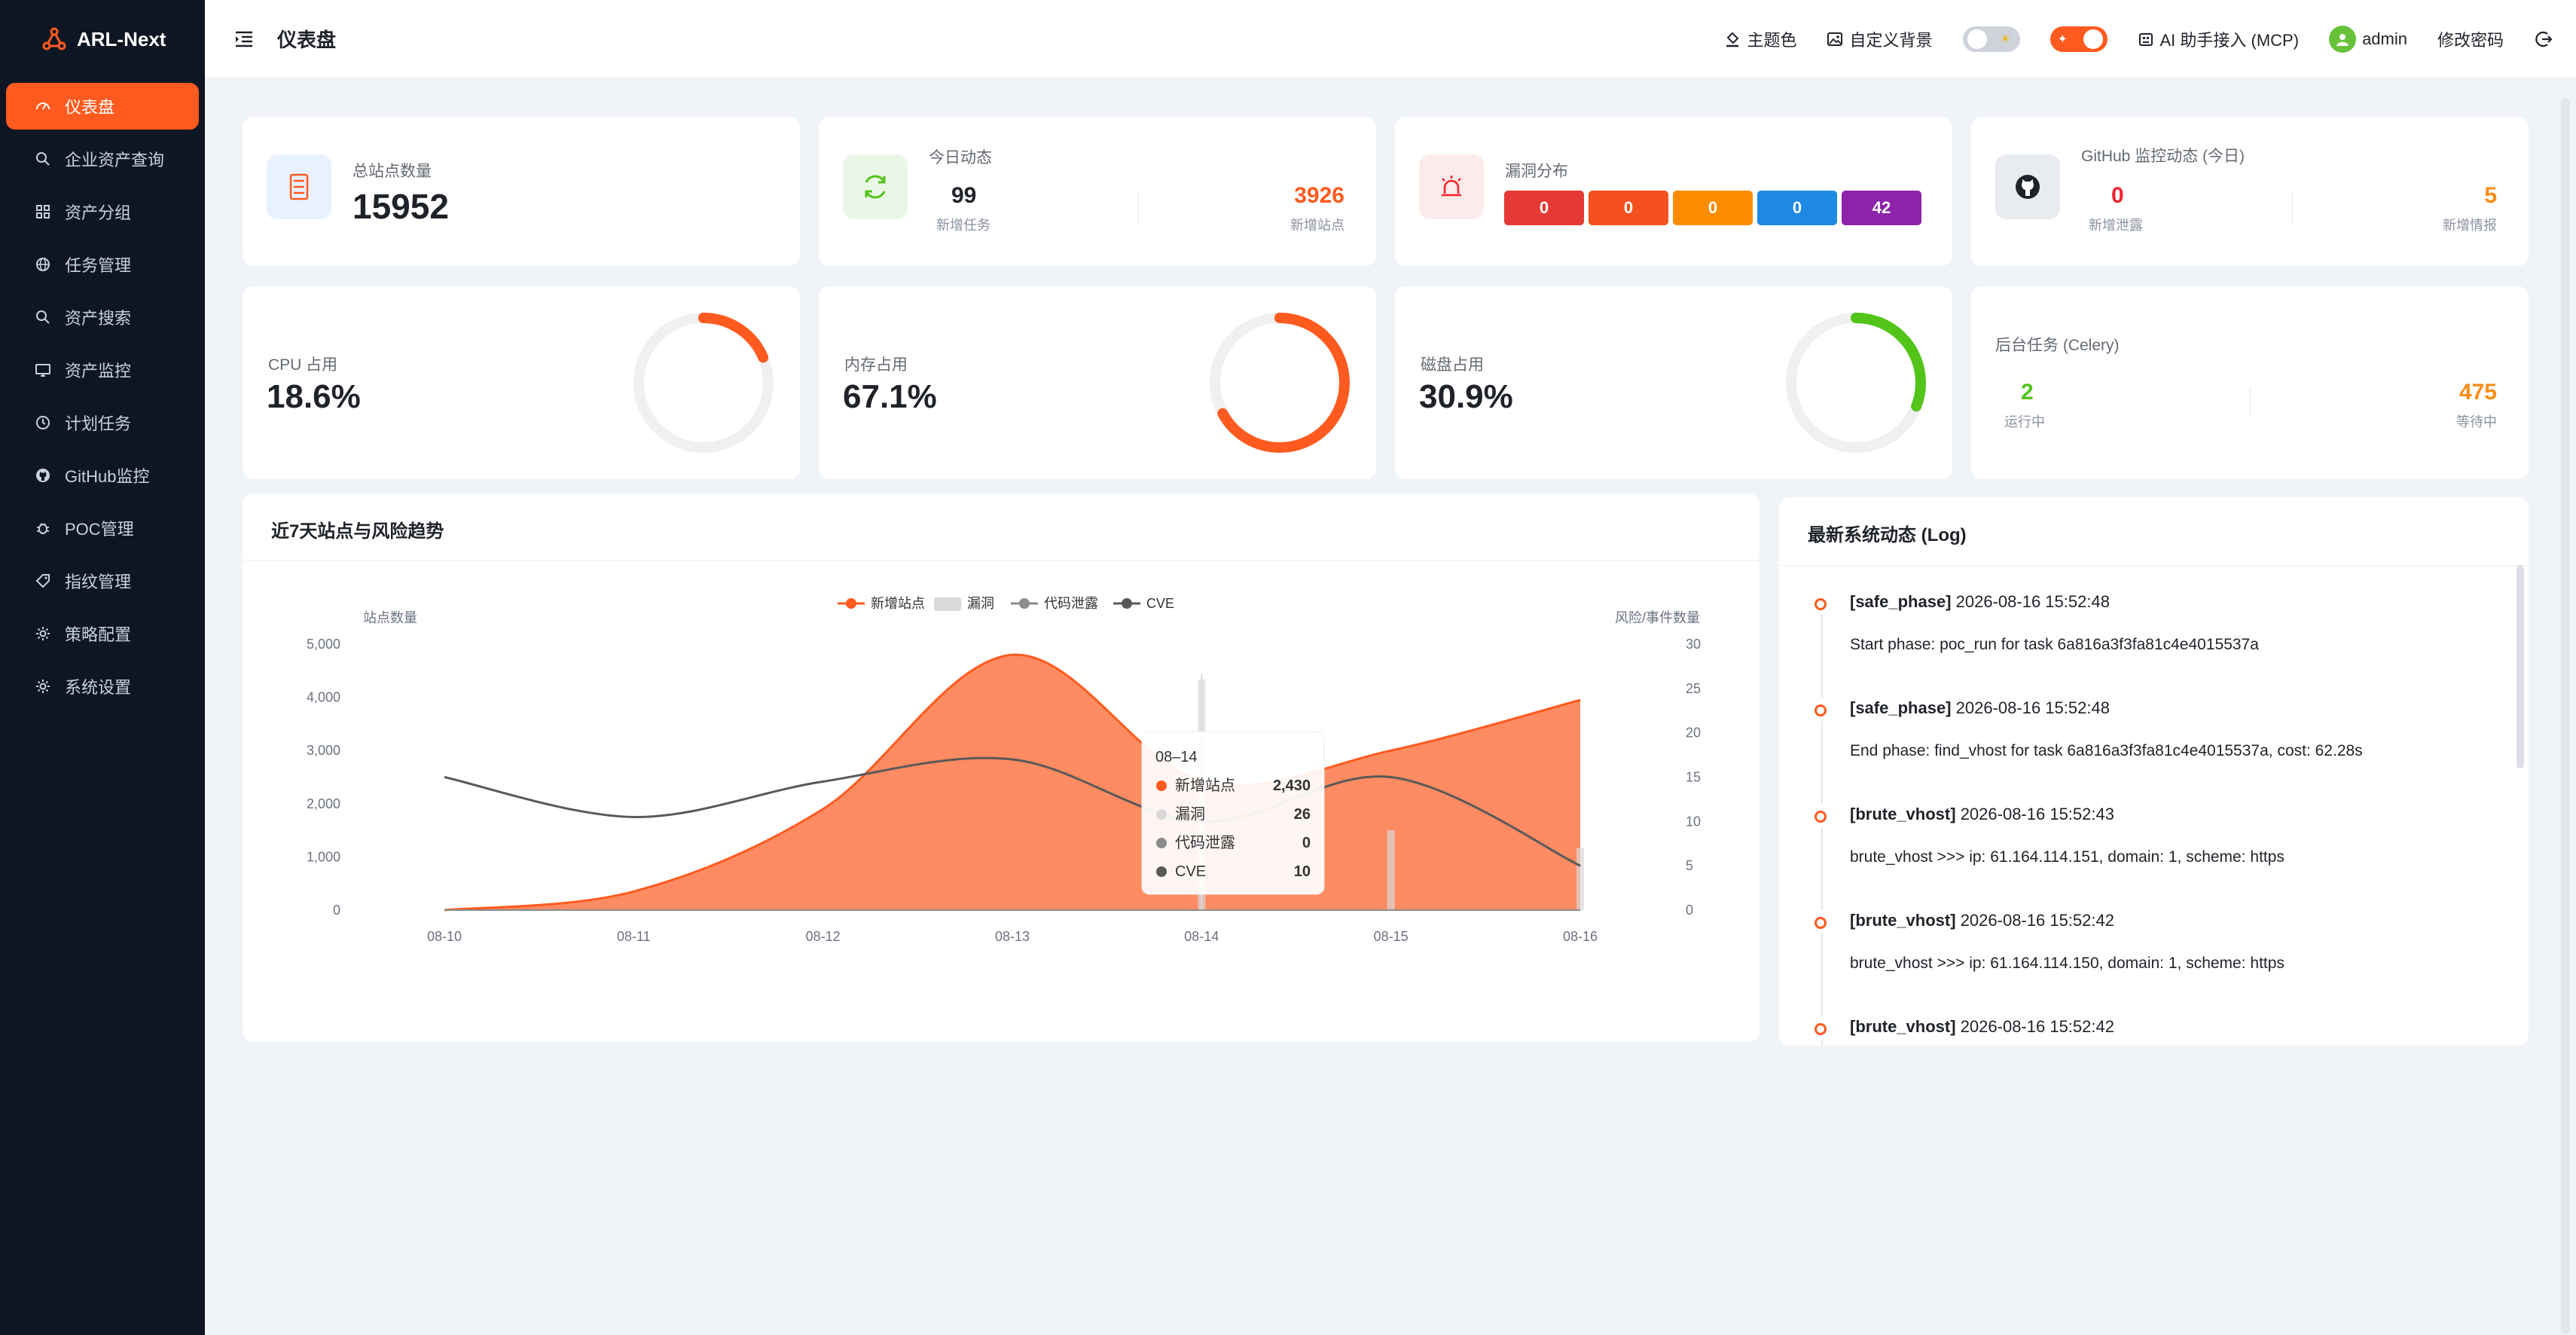 The width and height of the screenshot is (2576, 1335). I want to click on sidebar-item-2: 资产分组, so click(103, 211).